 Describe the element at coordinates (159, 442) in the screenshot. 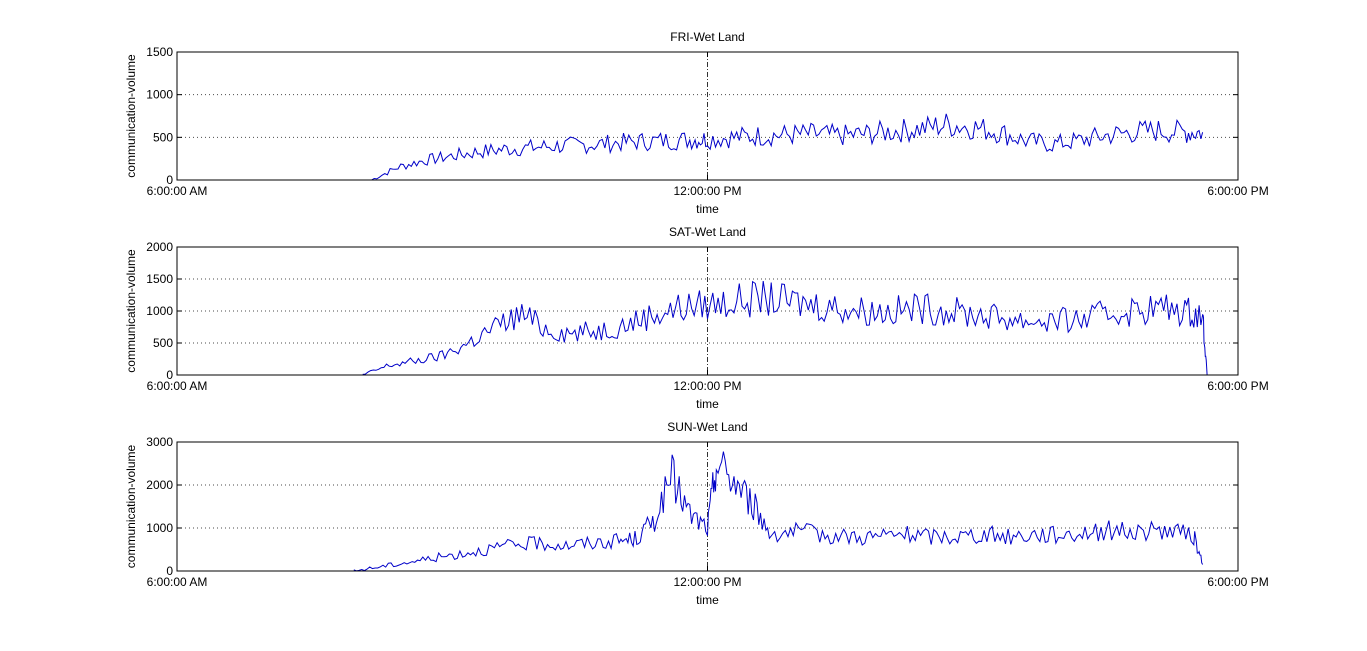

I see `y-tick-label: 3000` at that location.